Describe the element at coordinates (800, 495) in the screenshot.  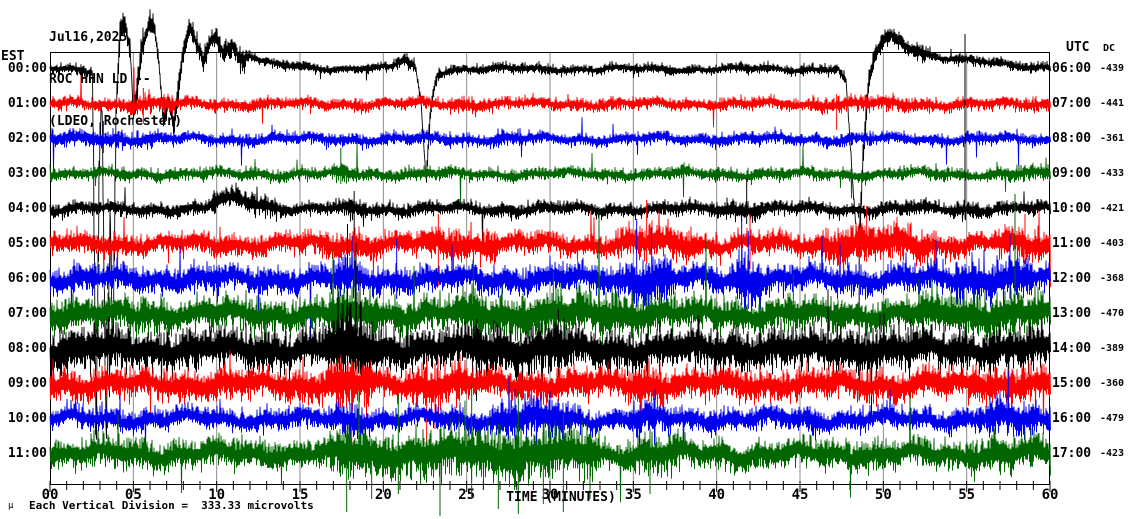
I see `x-axis-tick-label: 45` at that location.